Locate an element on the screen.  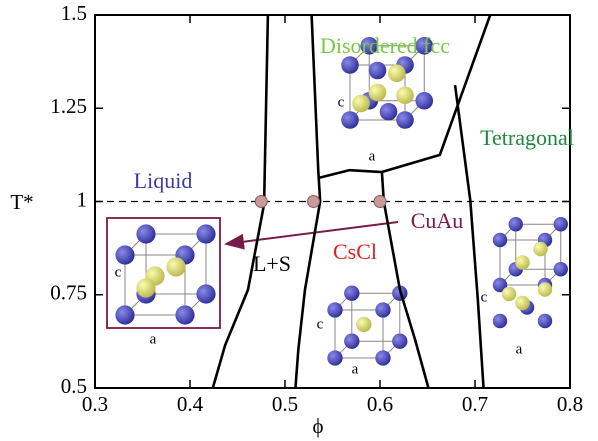
y-tick-label: 0.5 is located at coordinates (74, 386).